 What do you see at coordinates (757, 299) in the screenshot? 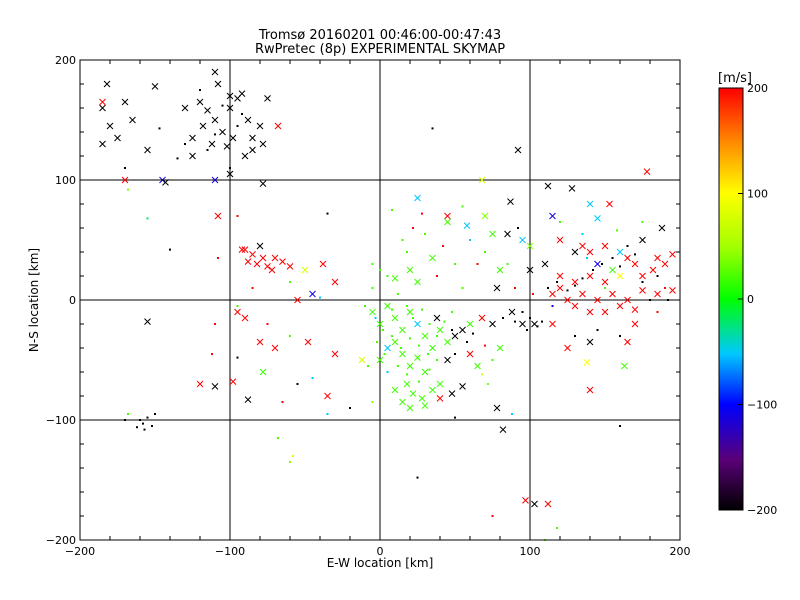
I see `colorbar-ticks: 200 100 0 −100 −200` at bounding box center [757, 299].